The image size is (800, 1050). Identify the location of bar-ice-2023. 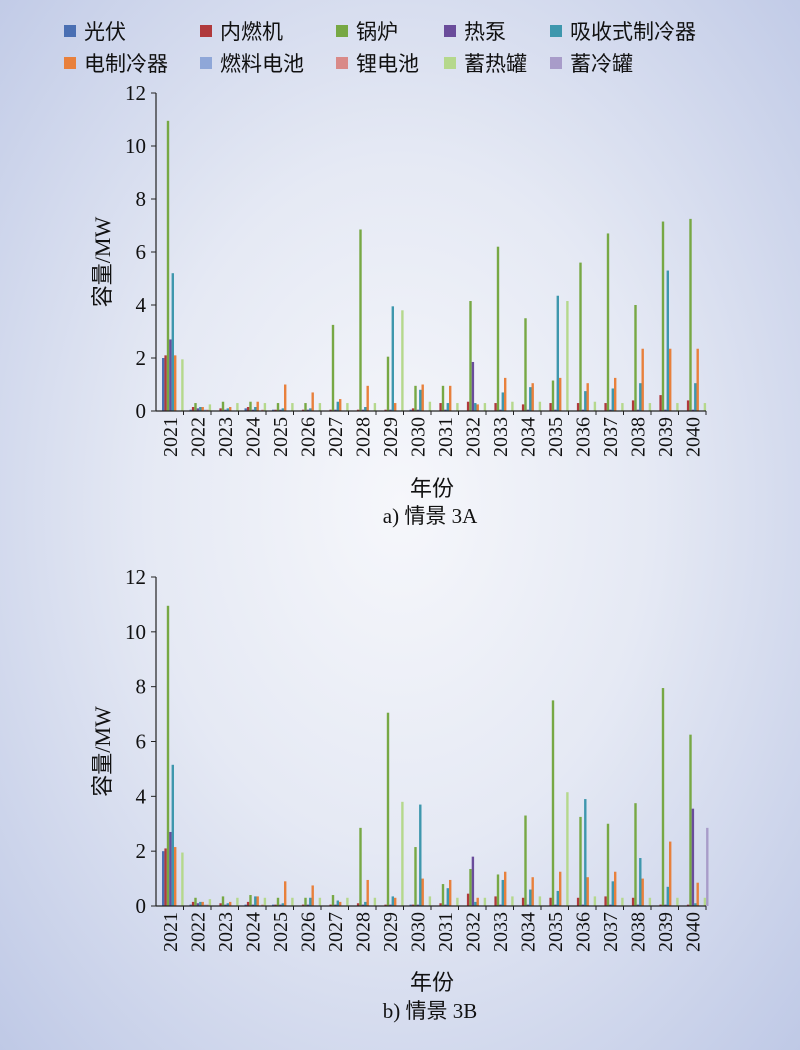
(220, 904).